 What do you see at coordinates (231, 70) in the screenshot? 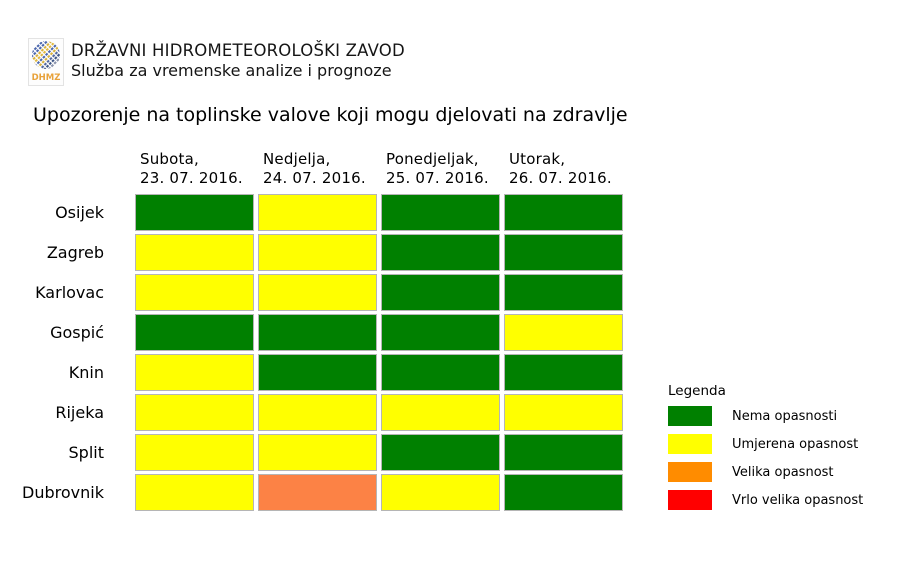
I see `dept-name: Služba za vremenske analize i prognoze` at bounding box center [231, 70].